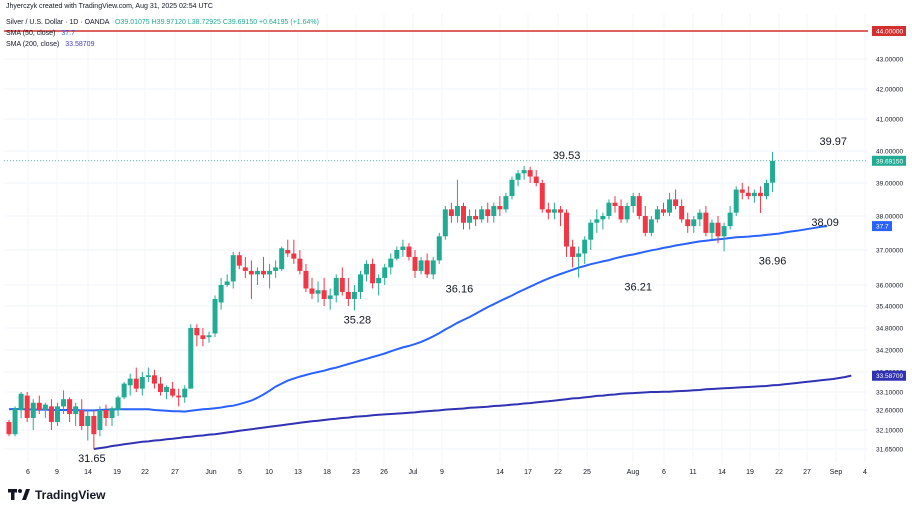 This screenshot has width=912, height=513. I want to click on x-tick-label: 27, so click(807, 472).